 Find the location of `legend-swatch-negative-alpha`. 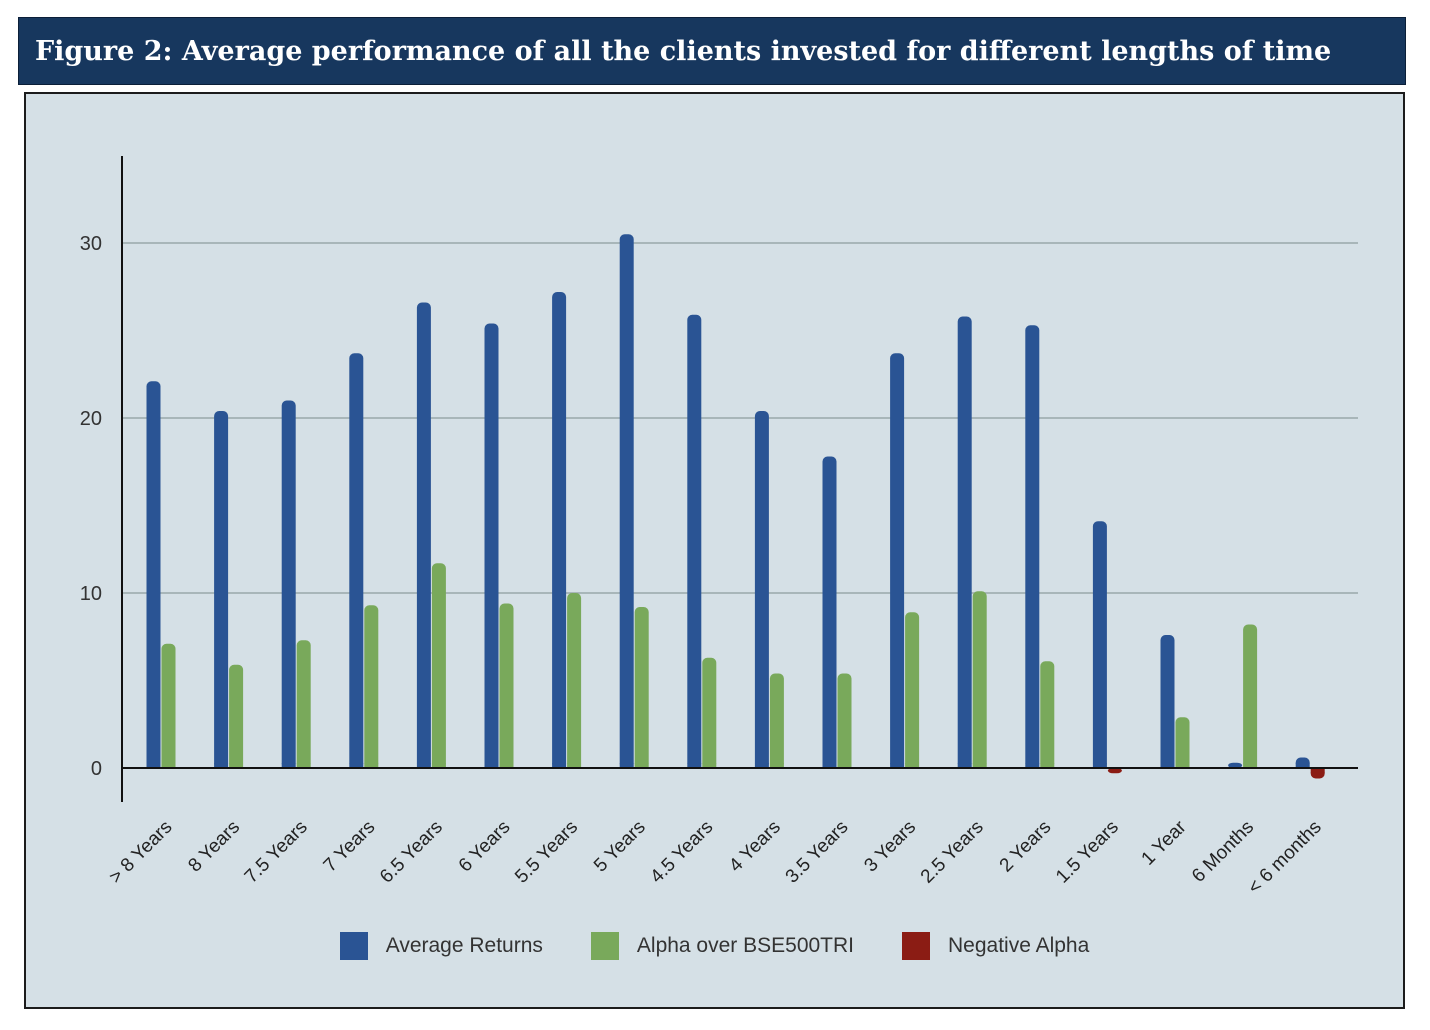

legend-swatch-negative-alpha is located at coordinates (916, 946).